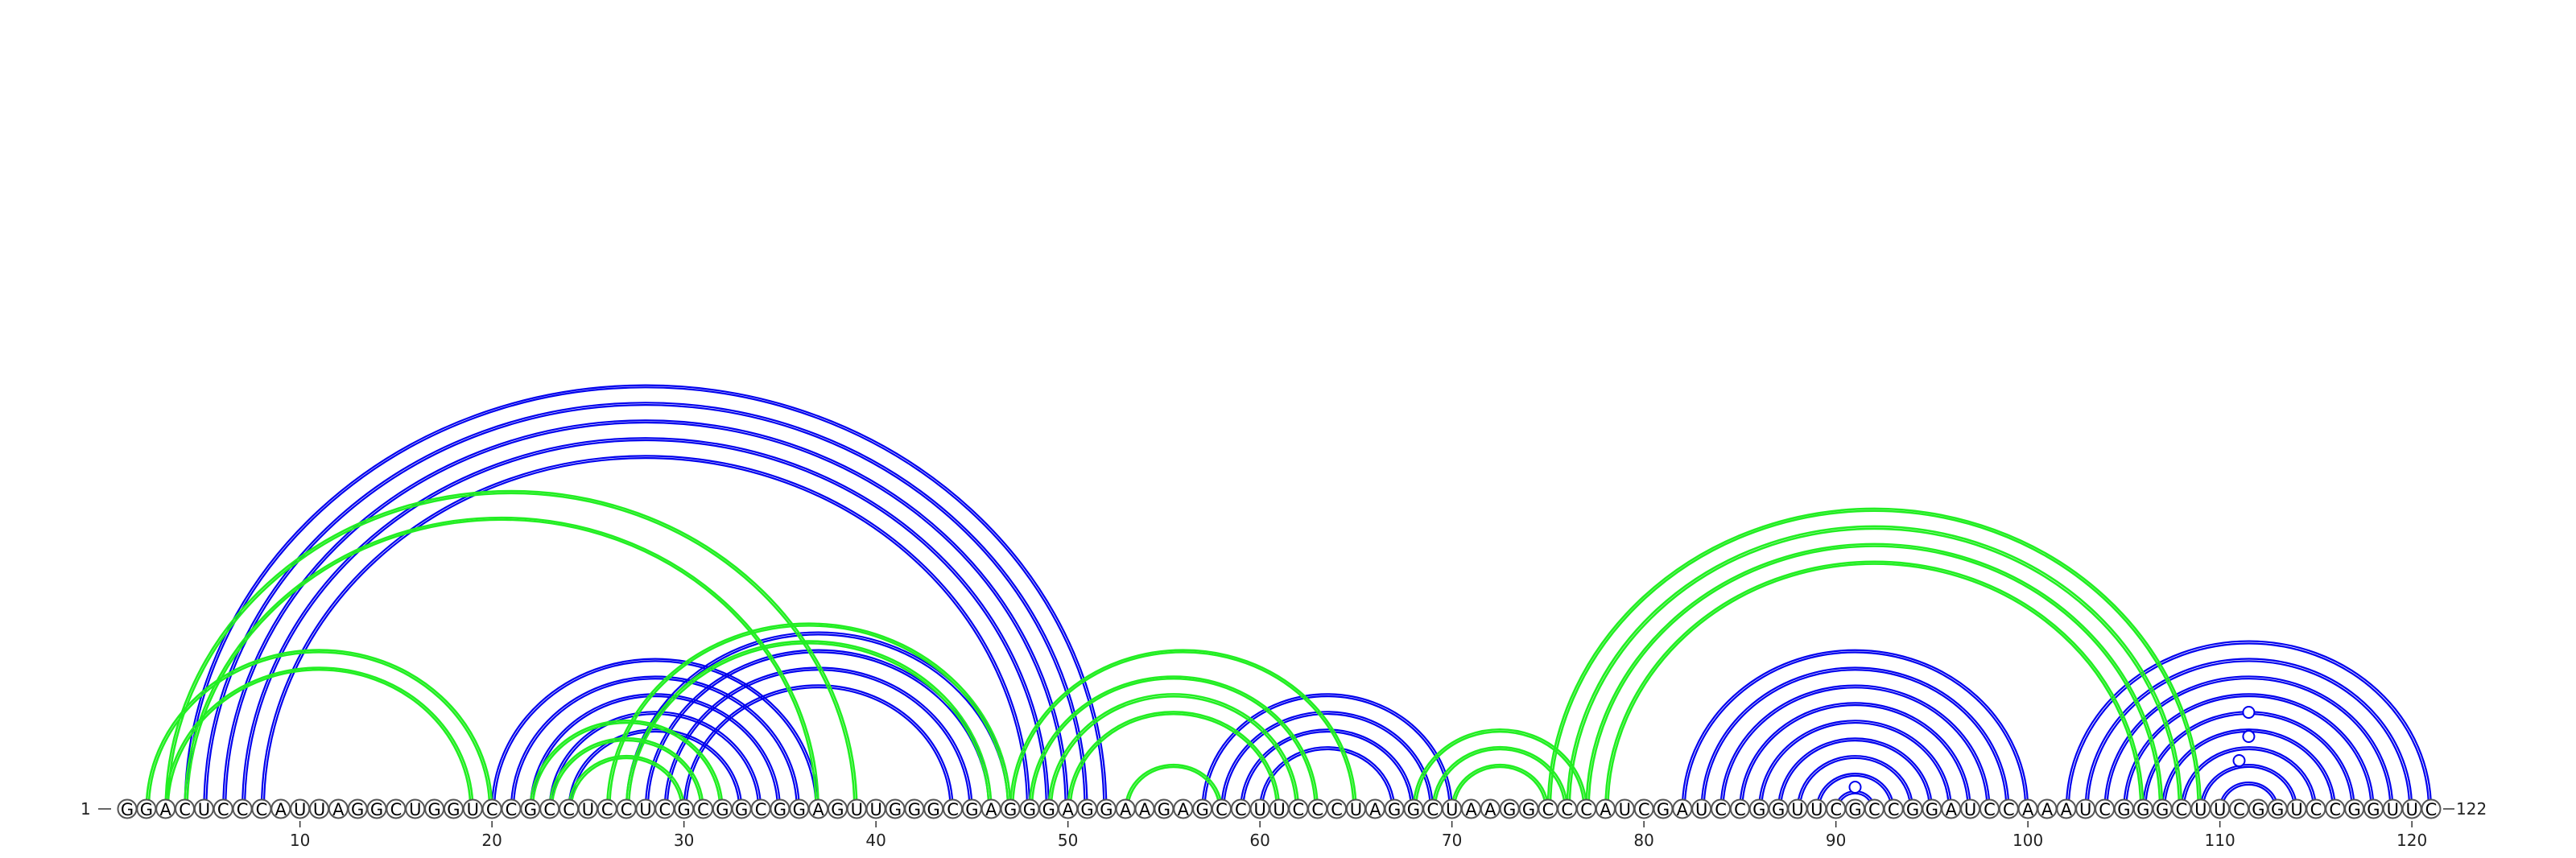 The height and width of the screenshot is (858, 2576). I want to click on tick-label: 20, so click(491, 840).